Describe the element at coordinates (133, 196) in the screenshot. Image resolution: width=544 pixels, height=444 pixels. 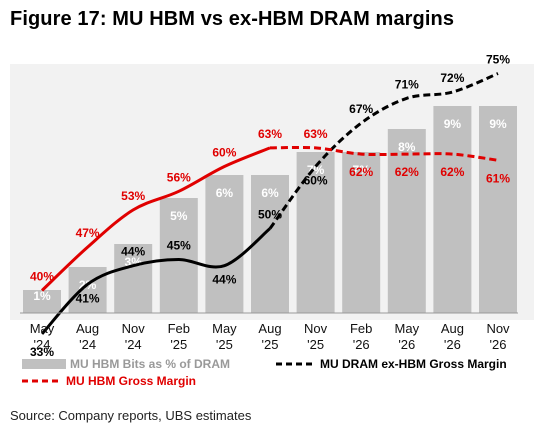
I see `red-label-2: 53%` at that location.